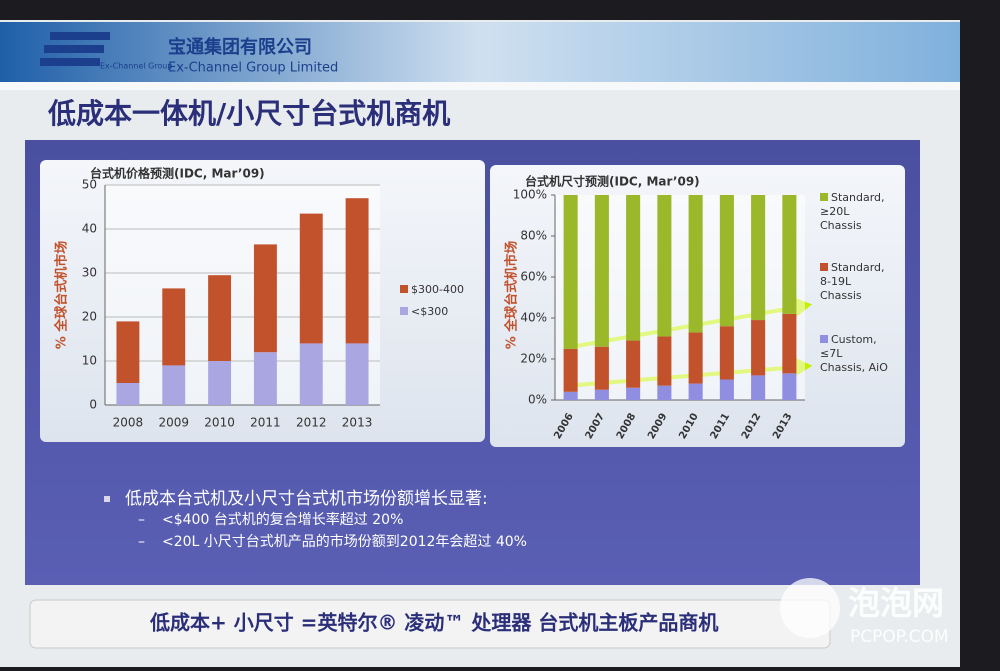  I want to click on logo-mark, so click(75, 49).